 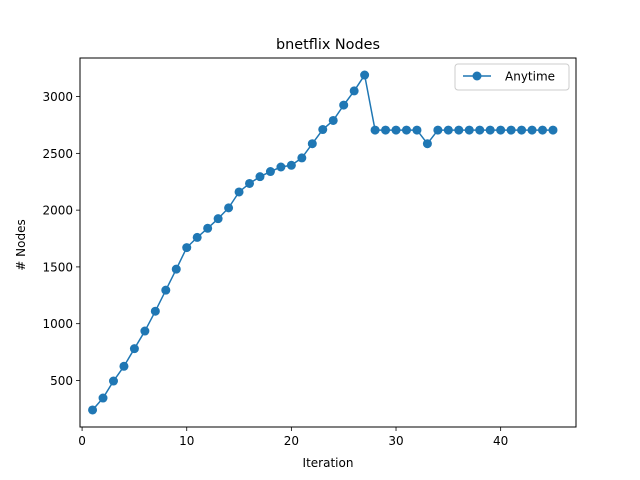 What do you see at coordinates (61, 239) in the screenshot?
I see `y-axis: 500 1000 1500 2000 2500 3000` at bounding box center [61, 239].